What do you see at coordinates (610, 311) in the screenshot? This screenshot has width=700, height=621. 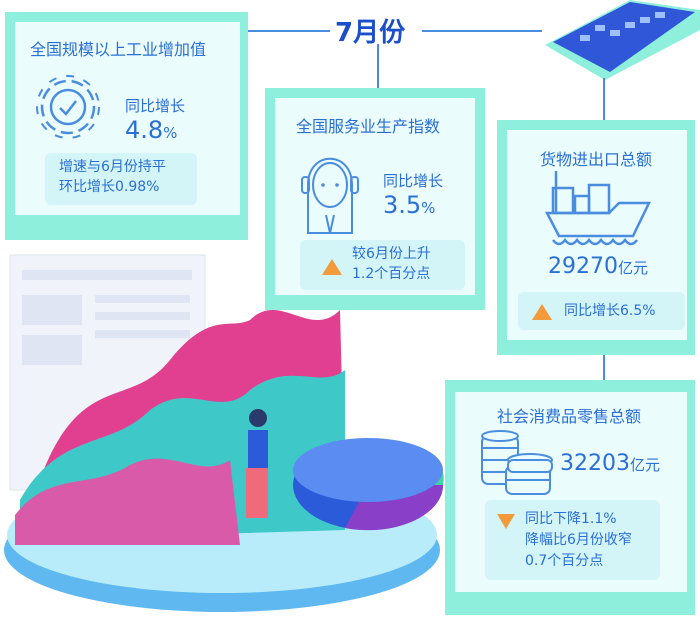 I see `trade-note: 同比增长6.5%` at bounding box center [610, 311].